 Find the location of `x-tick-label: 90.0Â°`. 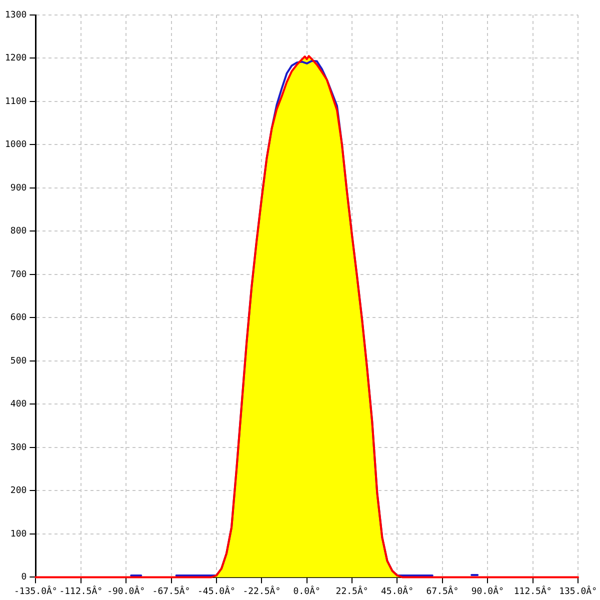

x-tick-label: 90.0Â° is located at coordinates (487, 590).